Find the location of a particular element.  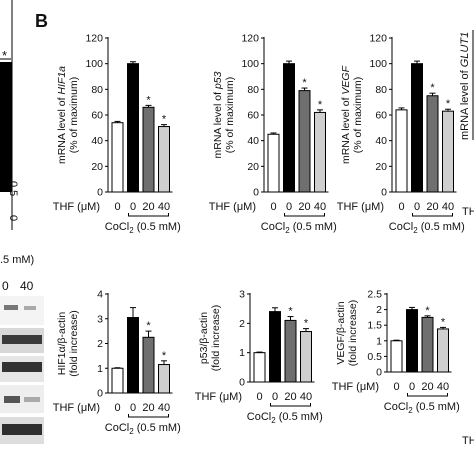

blot-lane-label-1: 0 is located at coordinates (5, 286).